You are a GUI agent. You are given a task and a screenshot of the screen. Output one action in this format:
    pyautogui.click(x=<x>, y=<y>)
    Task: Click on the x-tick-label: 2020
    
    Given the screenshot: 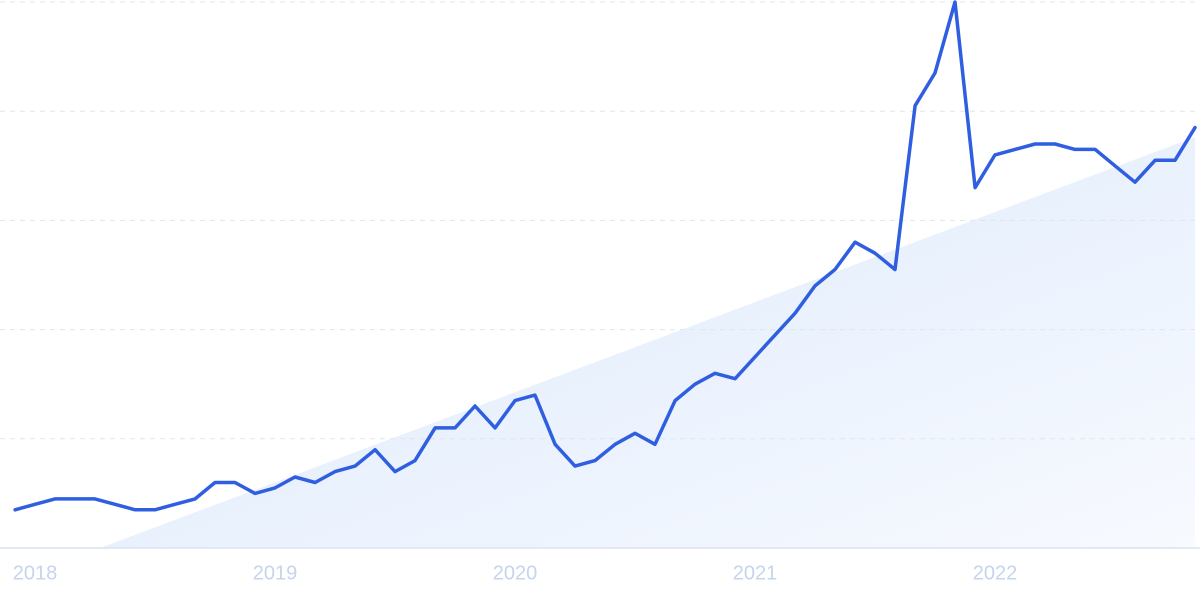 What is the action you would take?
    pyautogui.click(x=515, y=573)
    